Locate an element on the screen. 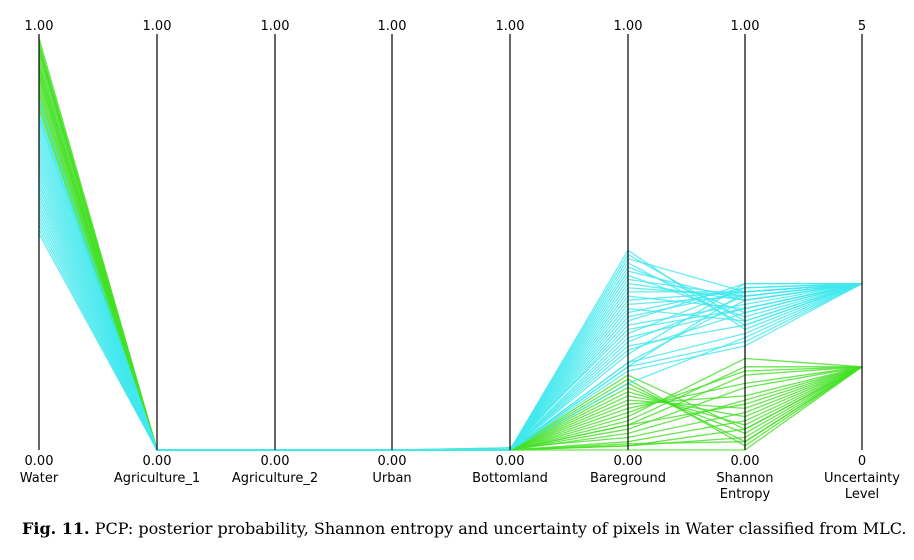 This screenshot has width=914, height=560. caption-label: Fig. 11. is located at coordinates (56, 528).